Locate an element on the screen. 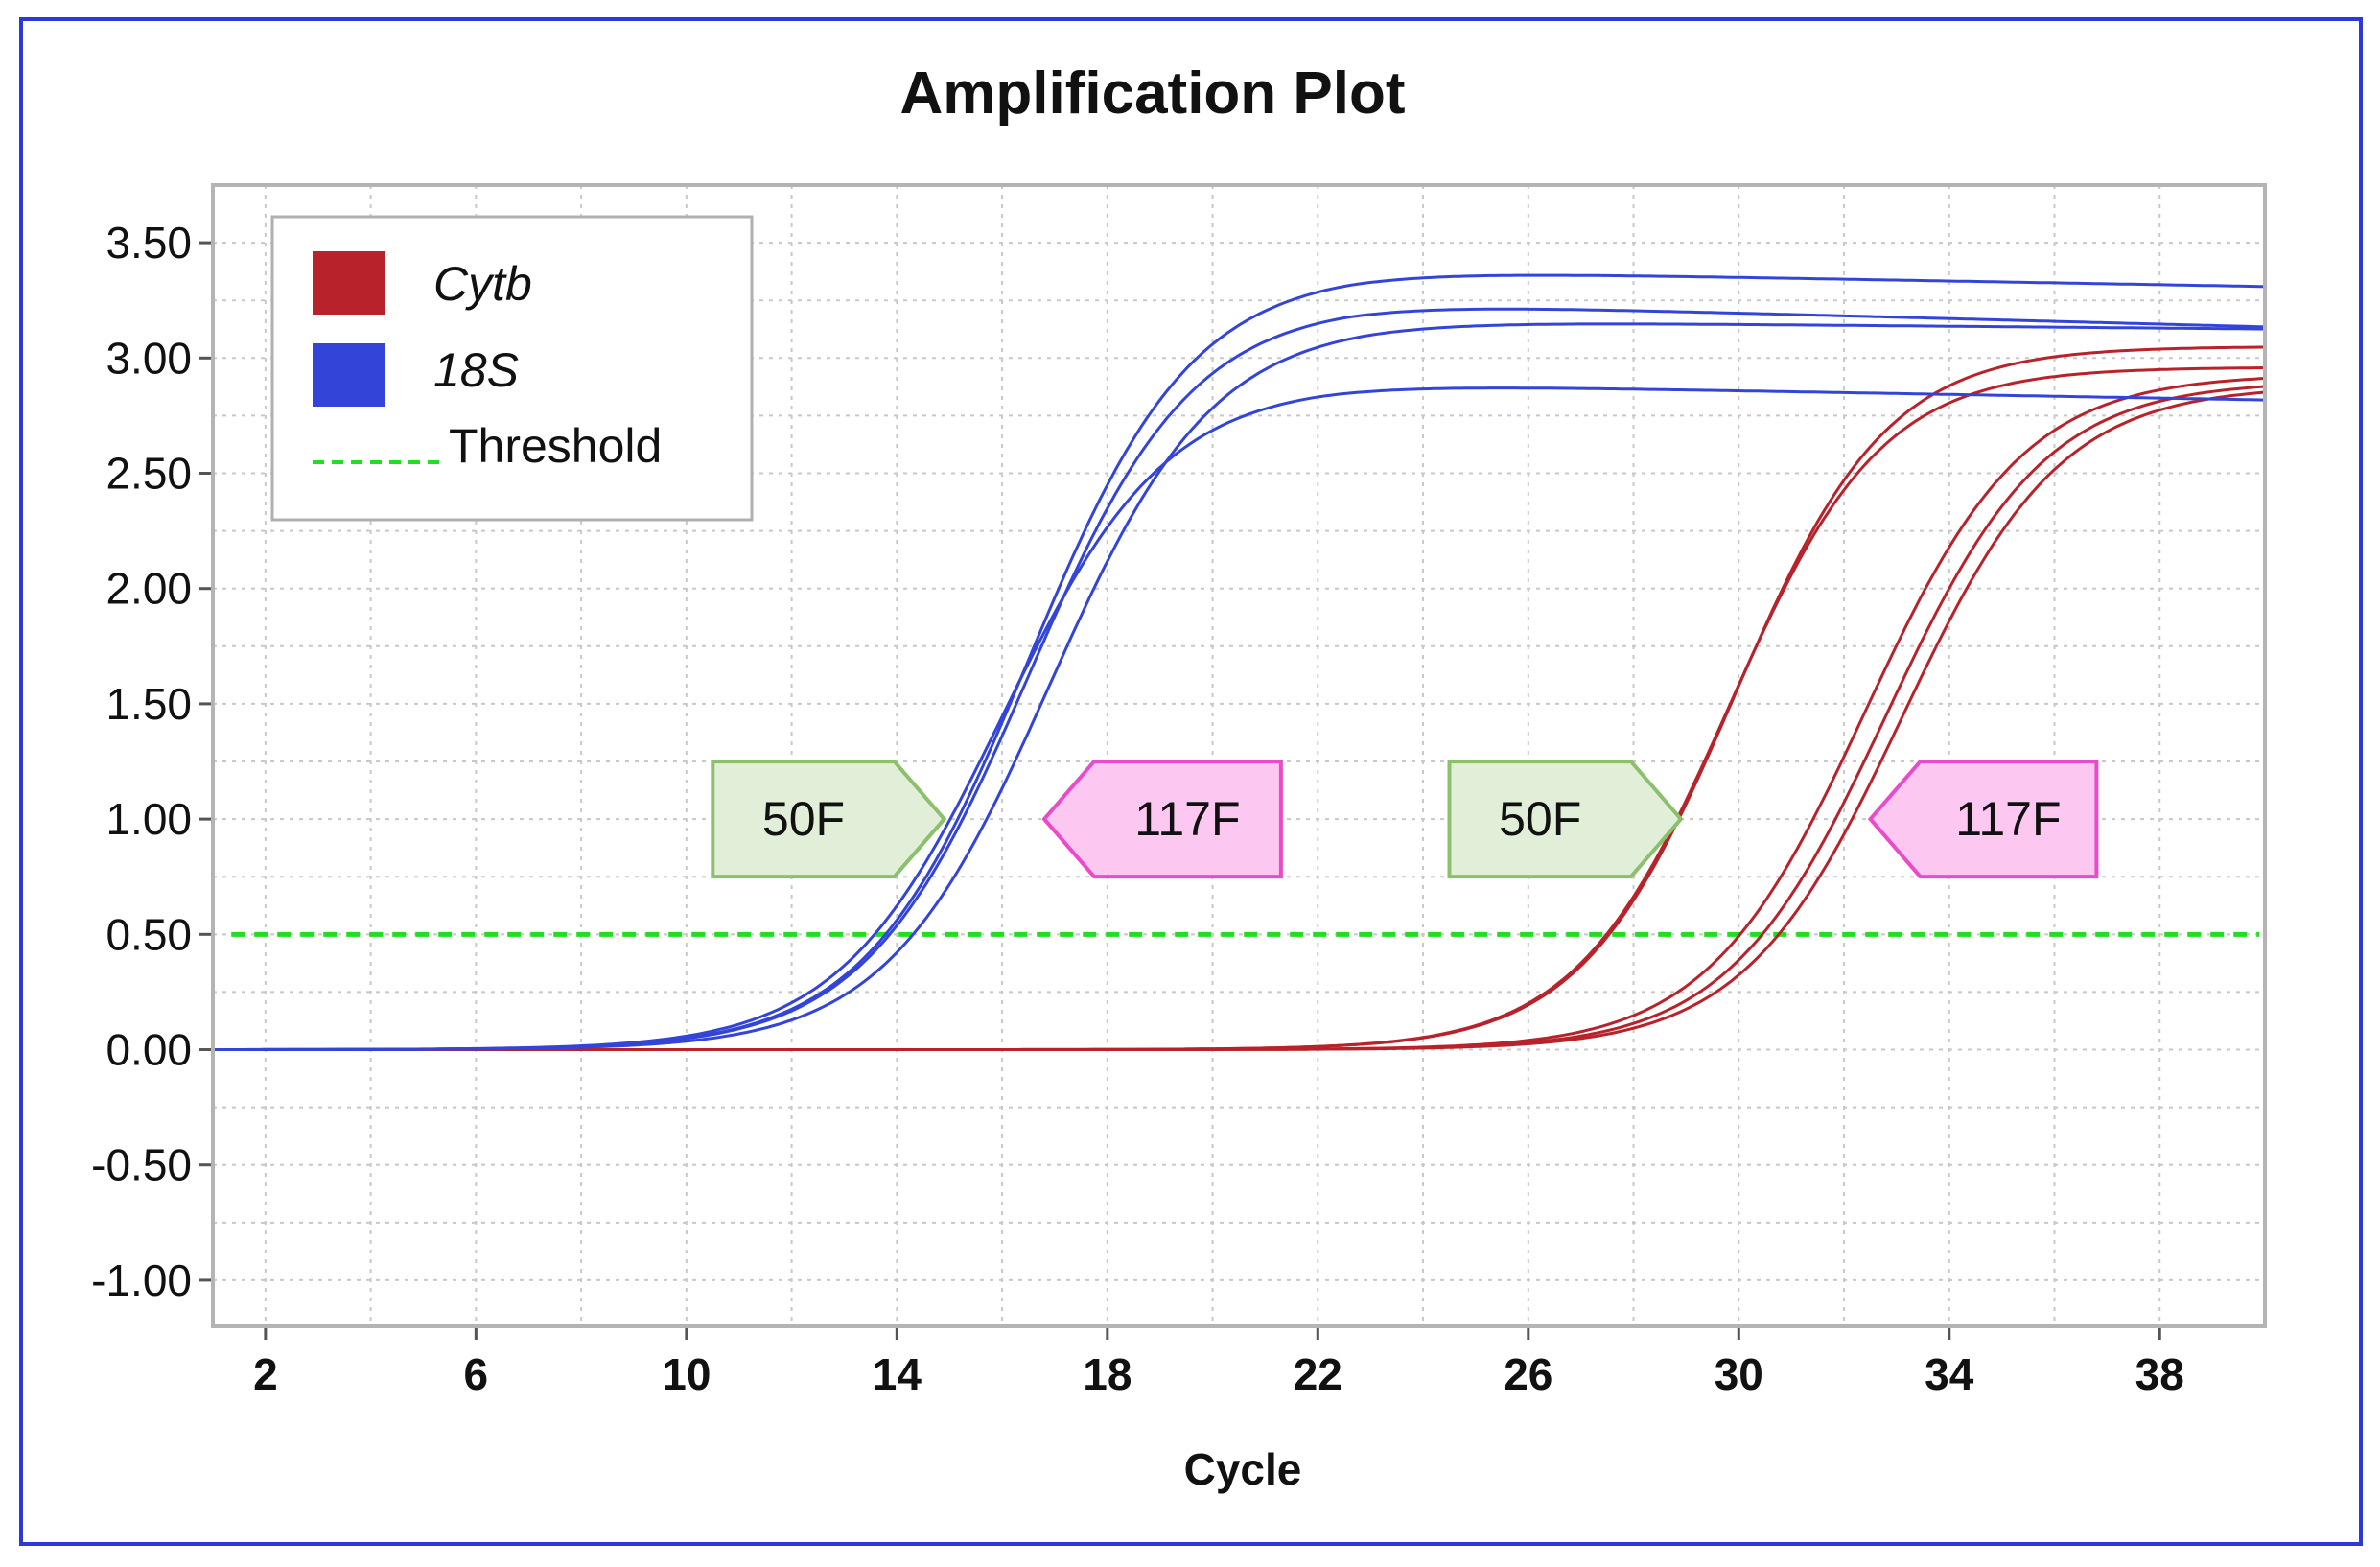 The image size is (2380, 1567). y-tick-label: 2.00 is located at coordinates (148, 589).